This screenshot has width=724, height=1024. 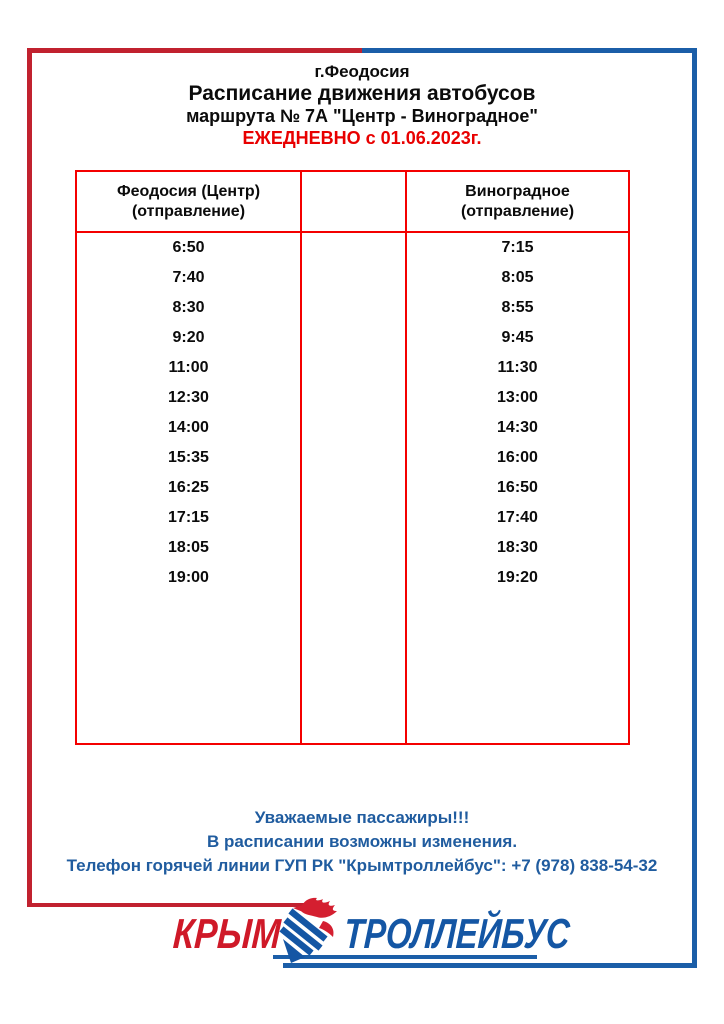 I want to click on logo-text-krym: КРЫМ, so click(x=226, y=933).